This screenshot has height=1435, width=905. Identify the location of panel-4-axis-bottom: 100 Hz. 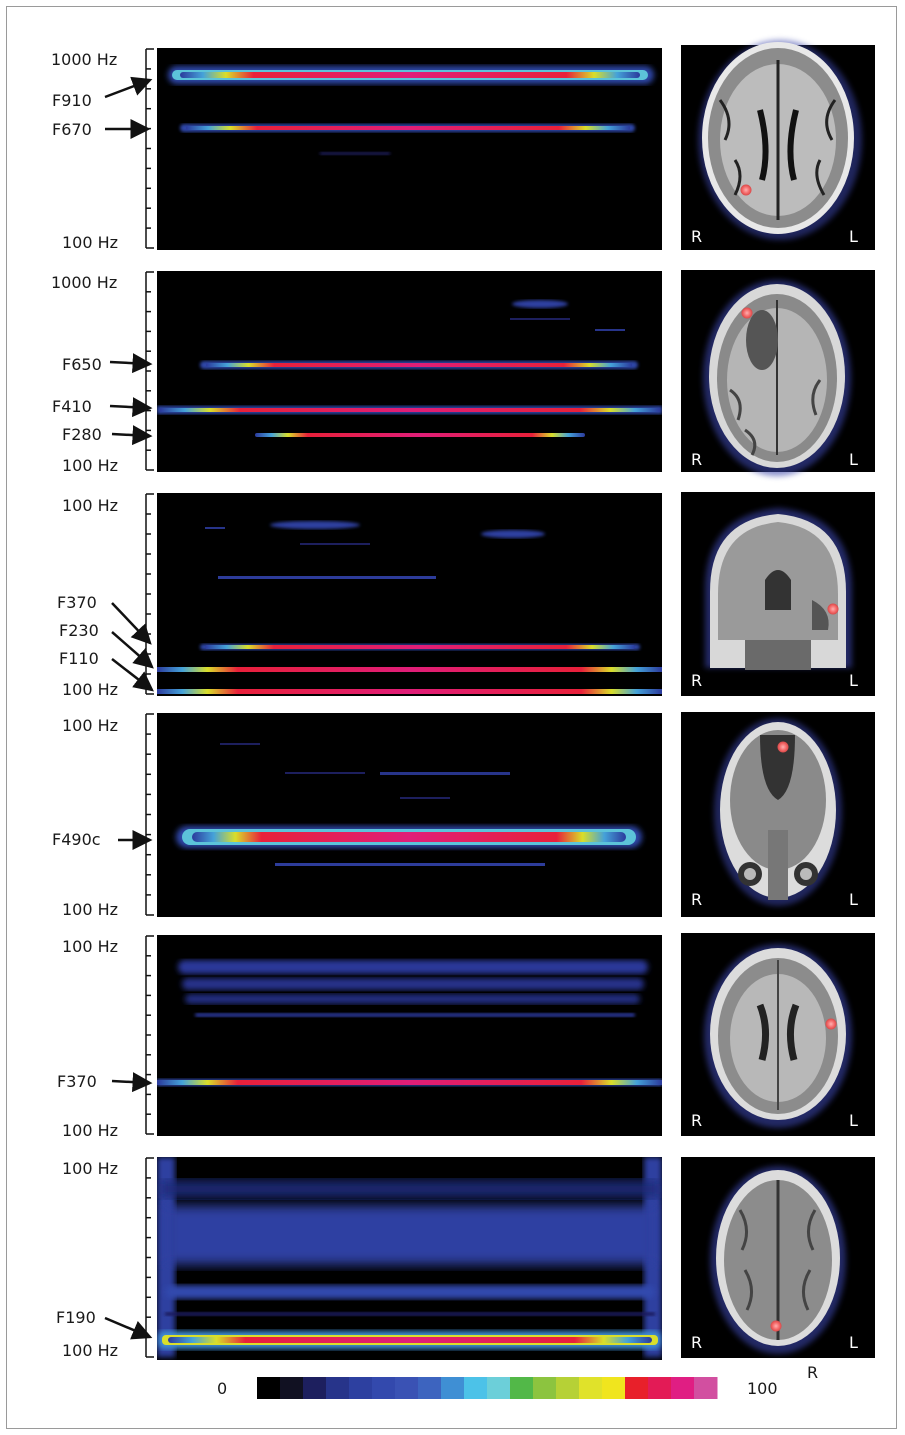
(90, 909).